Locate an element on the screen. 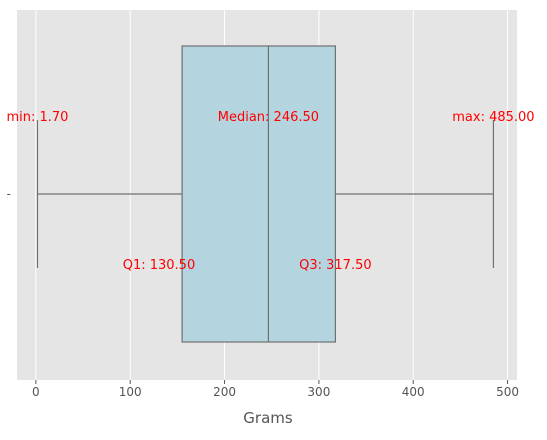 The height and width of the screenshot is (440, 547). x-tick-label: 200 is located at coordinates (224, 392).